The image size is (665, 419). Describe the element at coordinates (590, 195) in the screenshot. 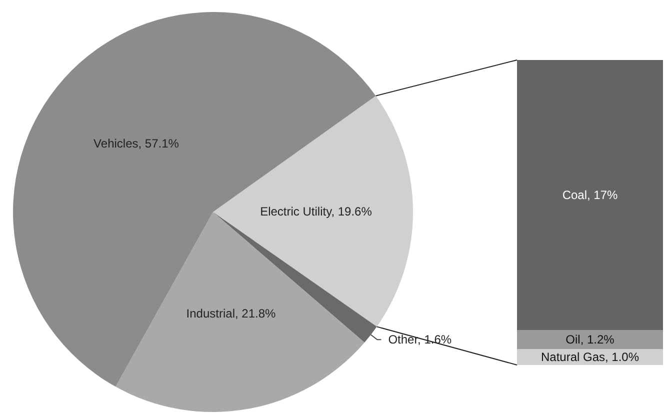

I see `data-label: Coal, 17%` at that location.